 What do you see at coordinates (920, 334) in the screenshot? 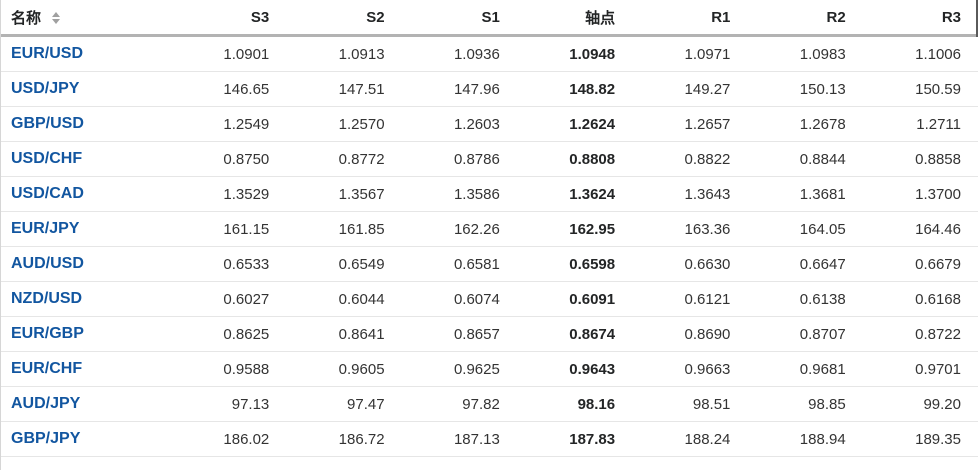
I see `cell-r3: 0.8722` at bounding box center [920, 334].